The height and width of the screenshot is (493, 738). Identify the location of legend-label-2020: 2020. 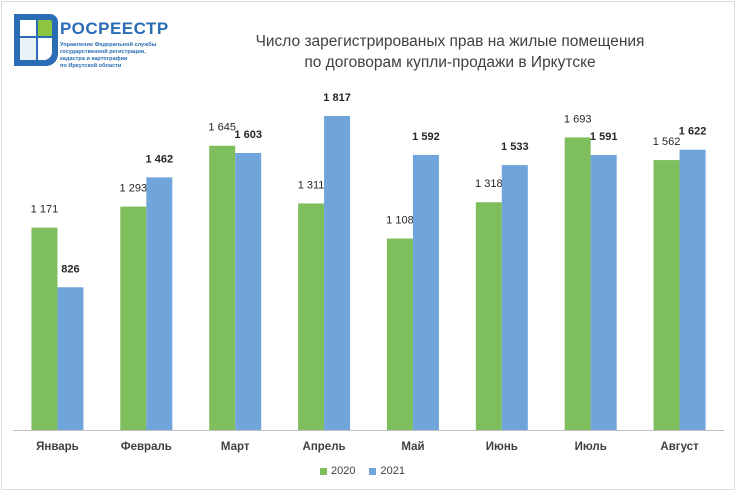
(343, 471).